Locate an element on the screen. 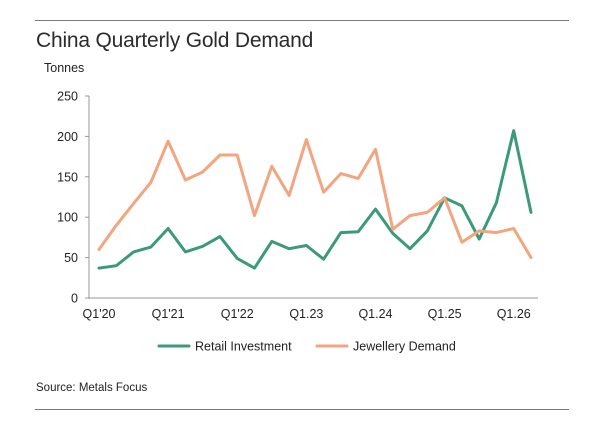 The image size is (609, 437). x-tick-label: Q1.26 is located at coordinates (514, 314).